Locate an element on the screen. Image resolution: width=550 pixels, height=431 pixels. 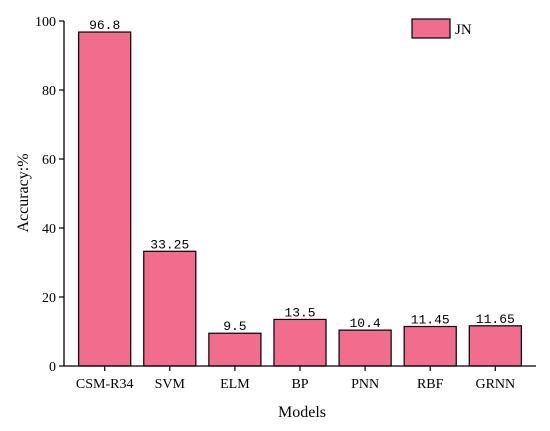
data-label-pnn: 10.4 is located at coordinates (364, 323).